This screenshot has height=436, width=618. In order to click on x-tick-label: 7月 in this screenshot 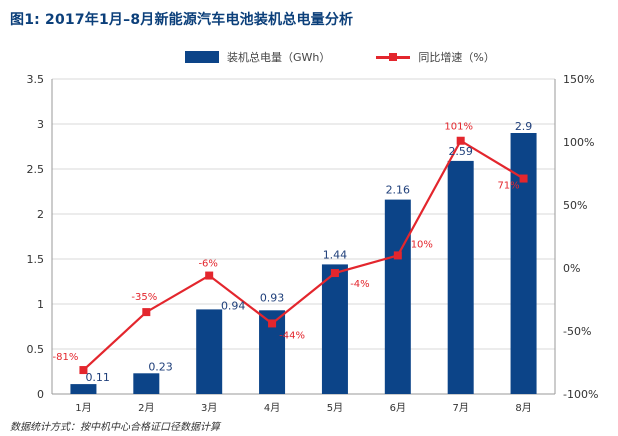, I will do `click(461, 408)`.